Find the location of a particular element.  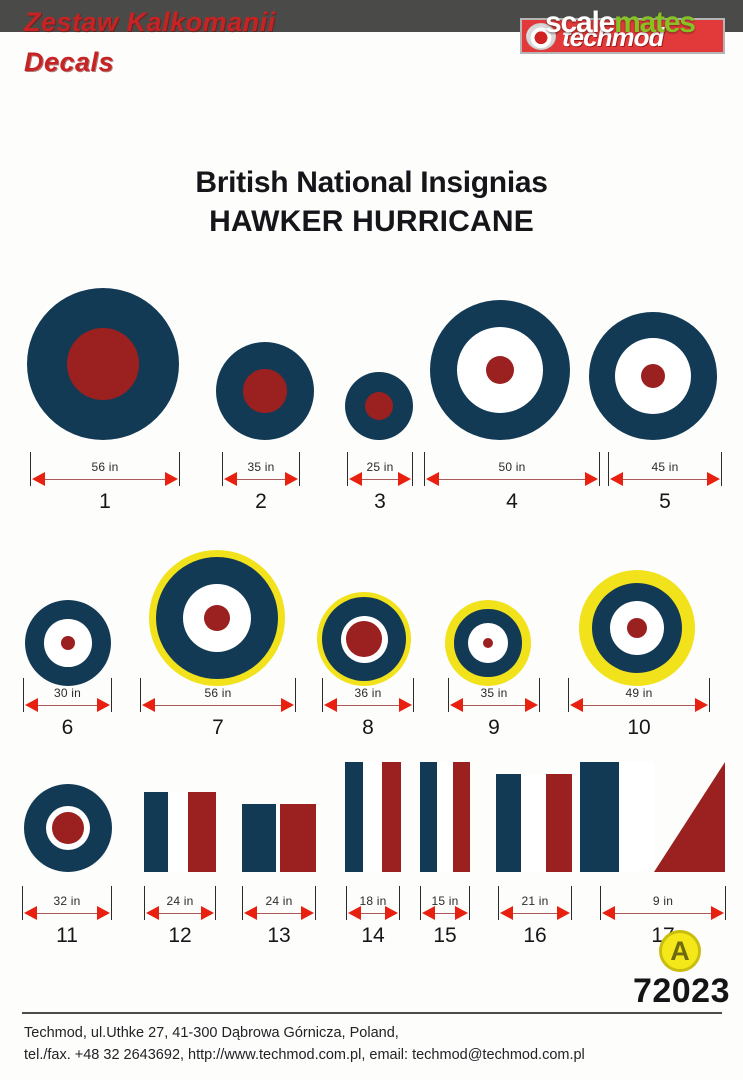

item-number: 11 is located at coordinates (67, 935).